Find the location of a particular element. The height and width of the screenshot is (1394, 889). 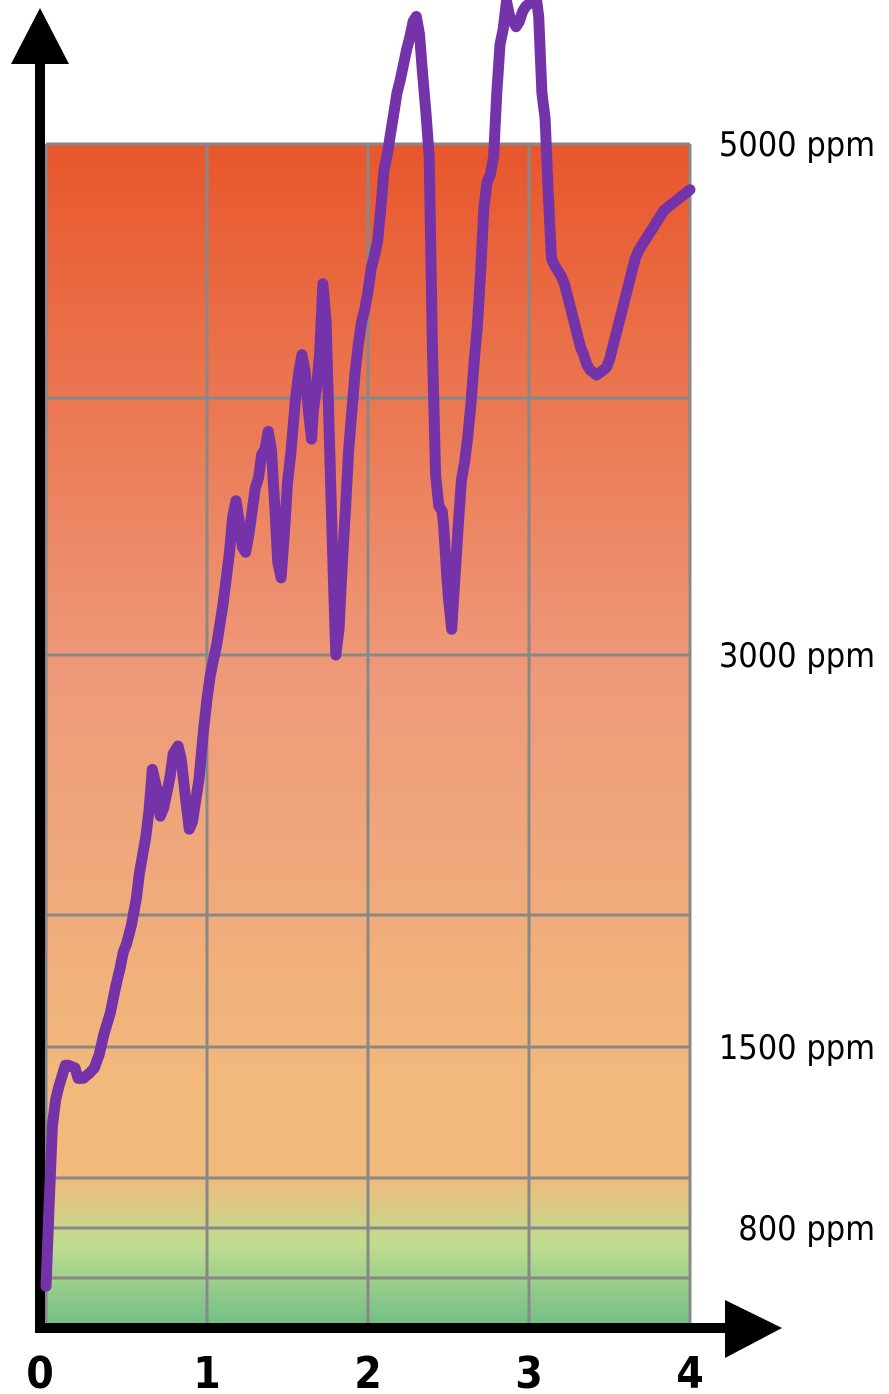

x-tick-label-2: 2 is located at coordinates (368, 1371).